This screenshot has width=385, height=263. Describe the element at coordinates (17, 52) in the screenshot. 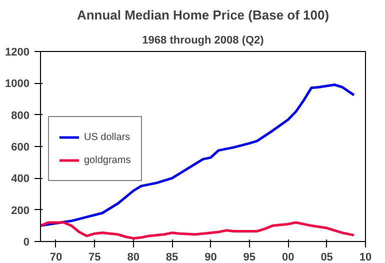

I see `y-tick-label: 1200` at that location.